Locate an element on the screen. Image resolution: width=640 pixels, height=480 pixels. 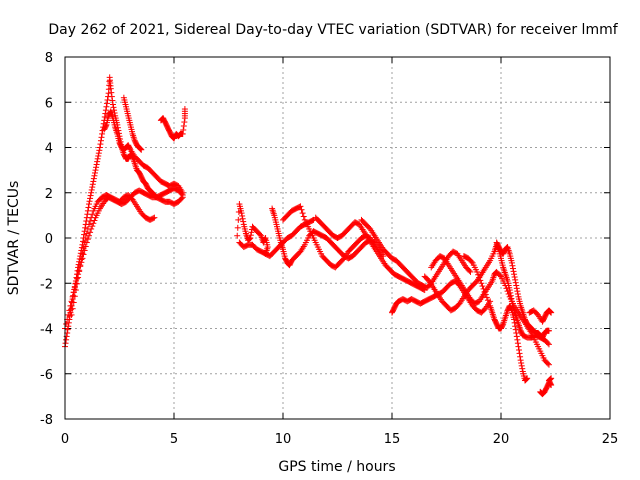
y-axis-label: SDTVAR / TECUs is located at coordinates (14, 238).